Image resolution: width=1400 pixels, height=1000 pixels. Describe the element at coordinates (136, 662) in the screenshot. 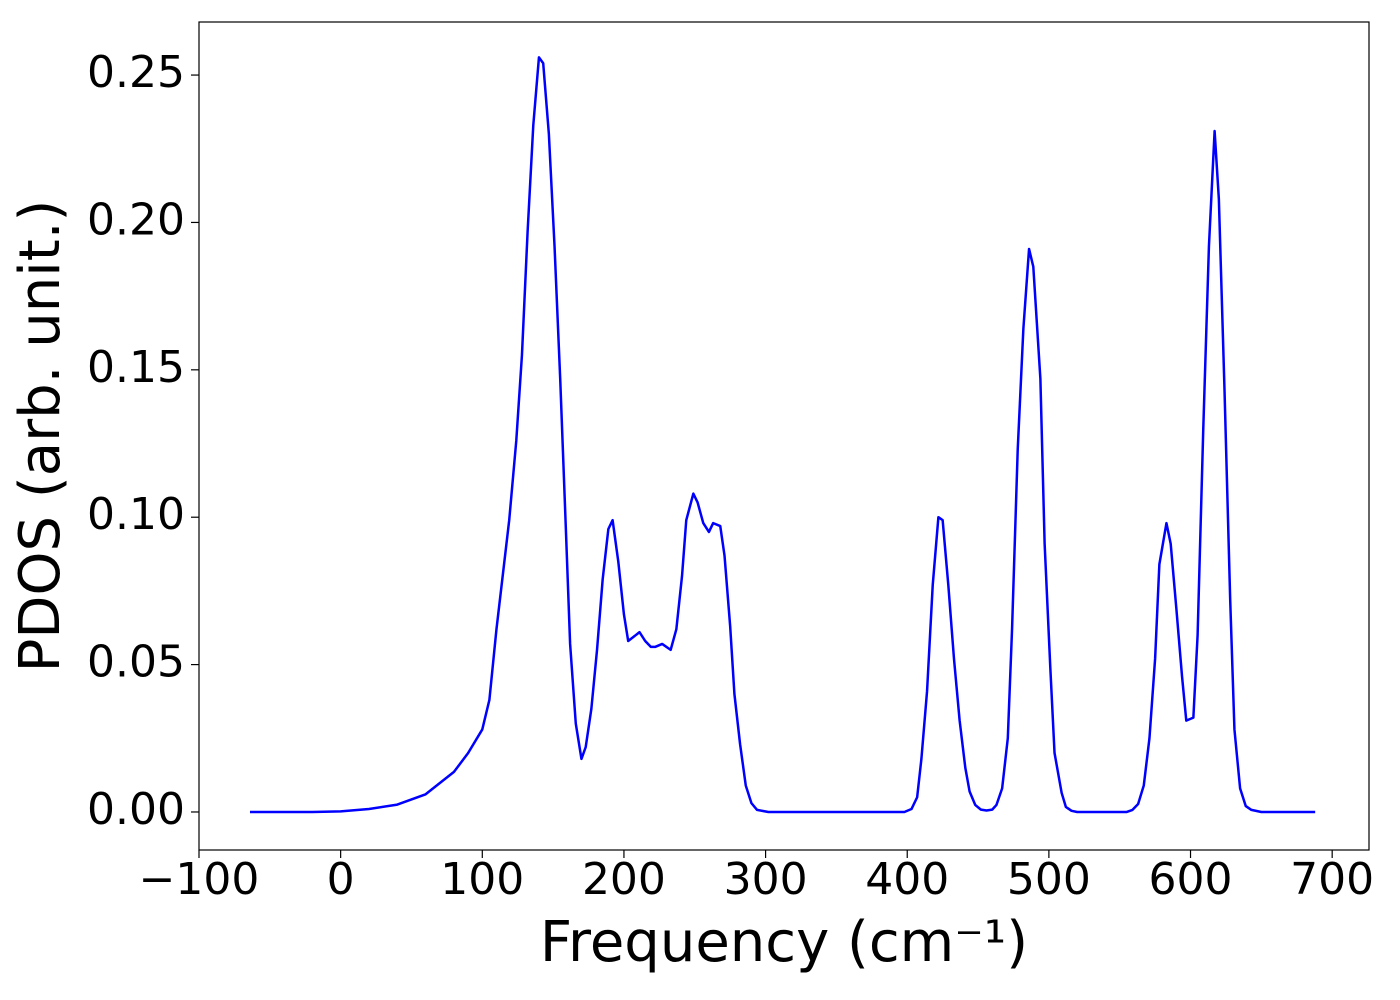

I see `y-tick-label: 0.05` at that location.